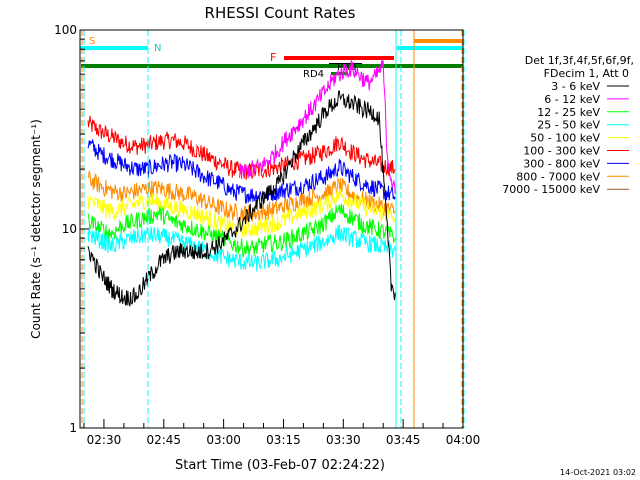 The height and width of the screenshot is (480, 640). I want to click on legend-label: 3 - 6 keV, so click(575, 86).